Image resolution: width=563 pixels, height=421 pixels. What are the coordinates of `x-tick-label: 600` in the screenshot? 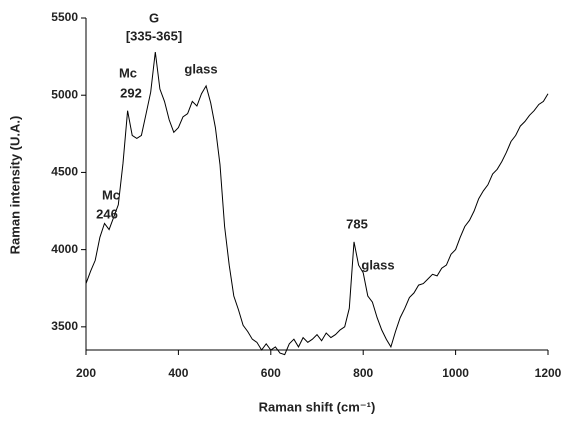 It's located at (271, 373).